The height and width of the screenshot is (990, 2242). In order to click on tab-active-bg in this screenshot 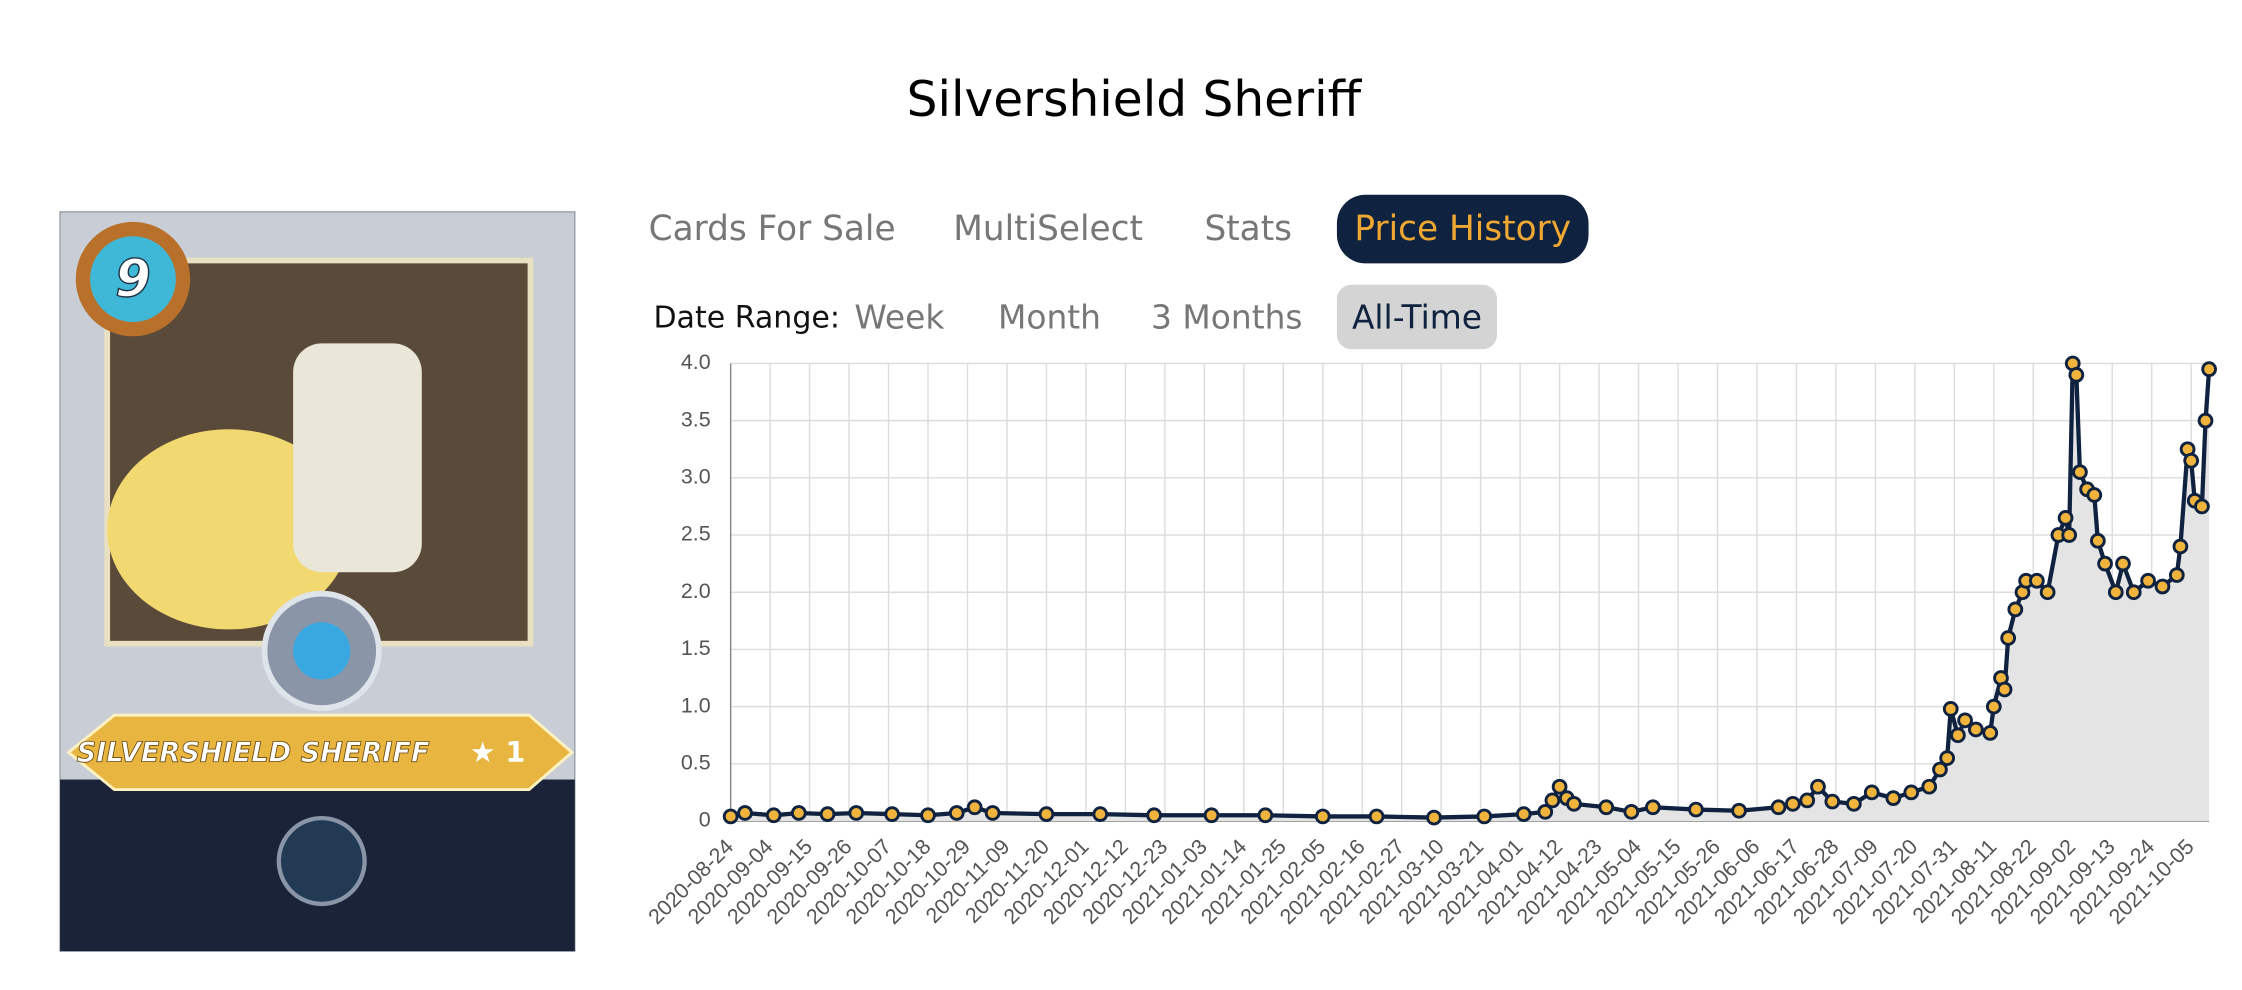, I will do `click(1462, 229)`.